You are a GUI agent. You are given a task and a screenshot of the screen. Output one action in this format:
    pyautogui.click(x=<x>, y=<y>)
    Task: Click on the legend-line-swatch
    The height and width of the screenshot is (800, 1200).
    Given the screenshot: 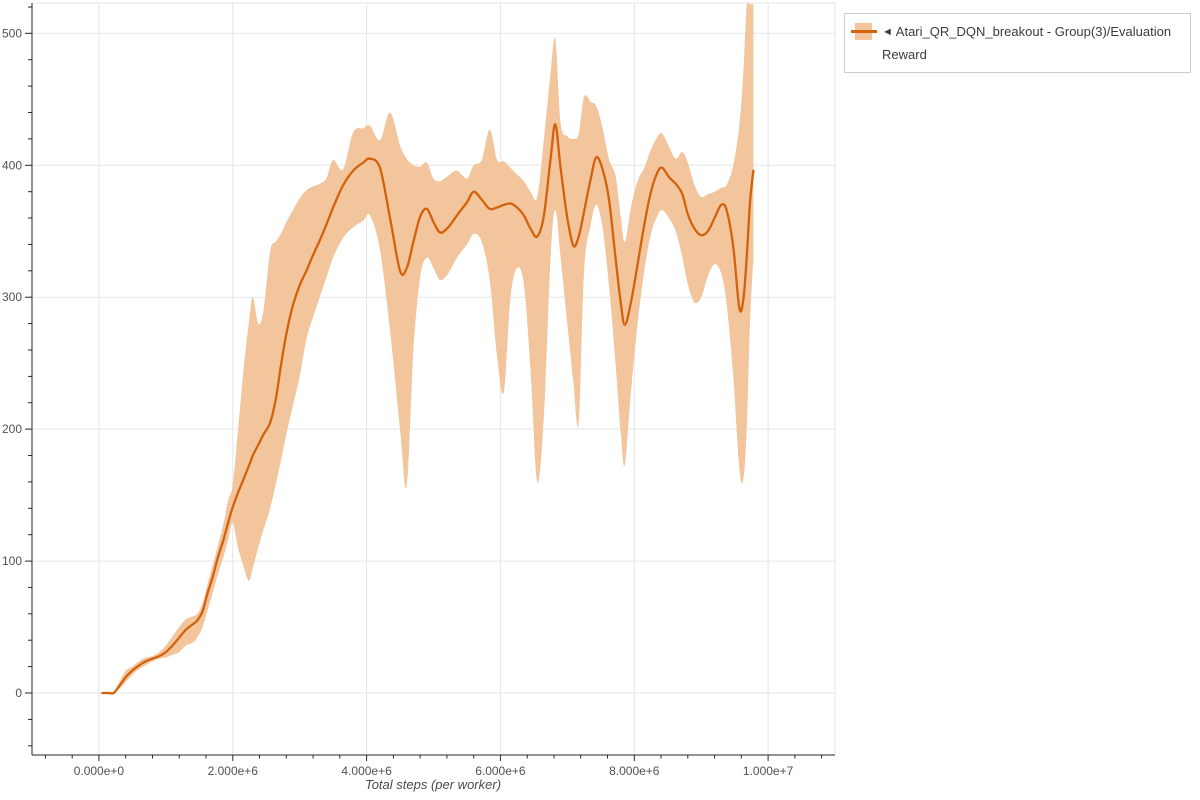 What is the action you would take?
    pyautogui.click(x=864, y=31)
    